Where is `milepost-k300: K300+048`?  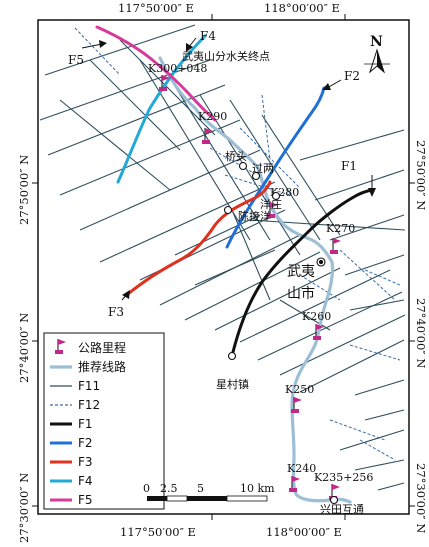
milepost-k300: K300+048 is located at coordinates (177, 68).